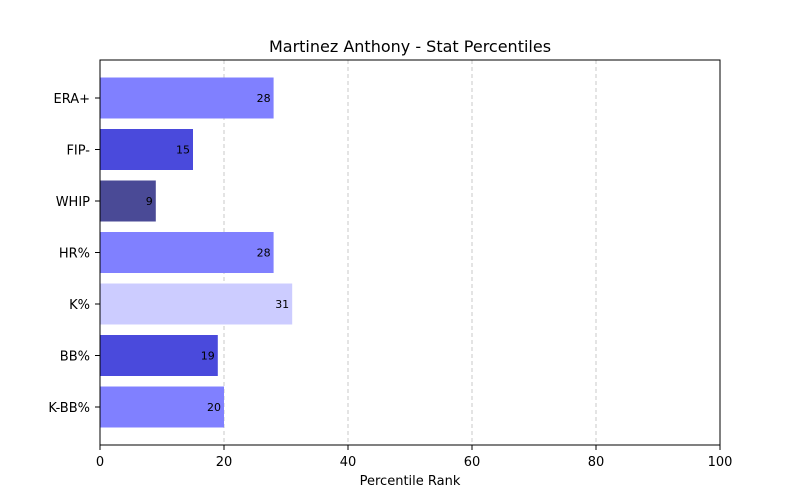 The width and height of the screenshot is (800, 500). What do you see at coordinates (69, 408) in the screenshot?
I see `y-tick-label: K-BB%` at bounding box center [69, 408].